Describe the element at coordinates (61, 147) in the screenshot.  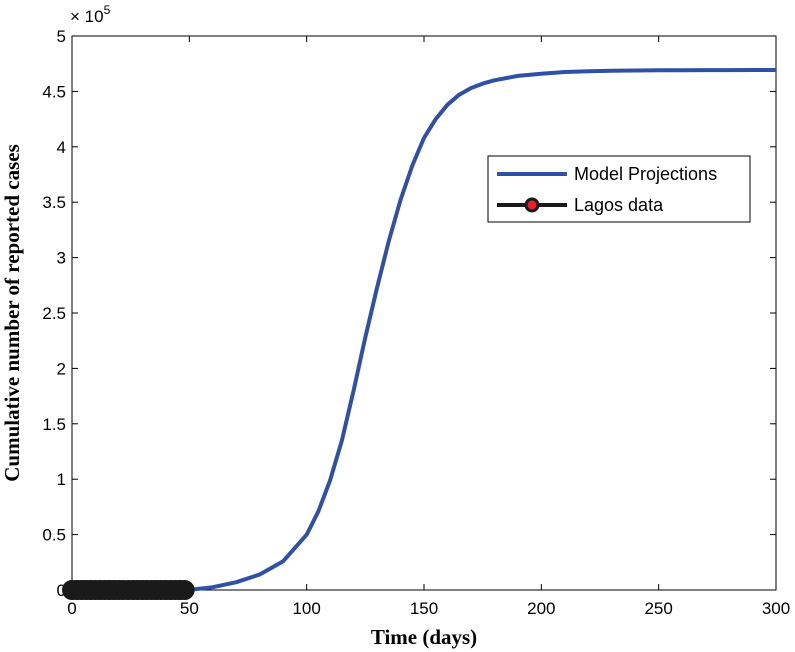
I see `y-tick-label: 4` at that location.